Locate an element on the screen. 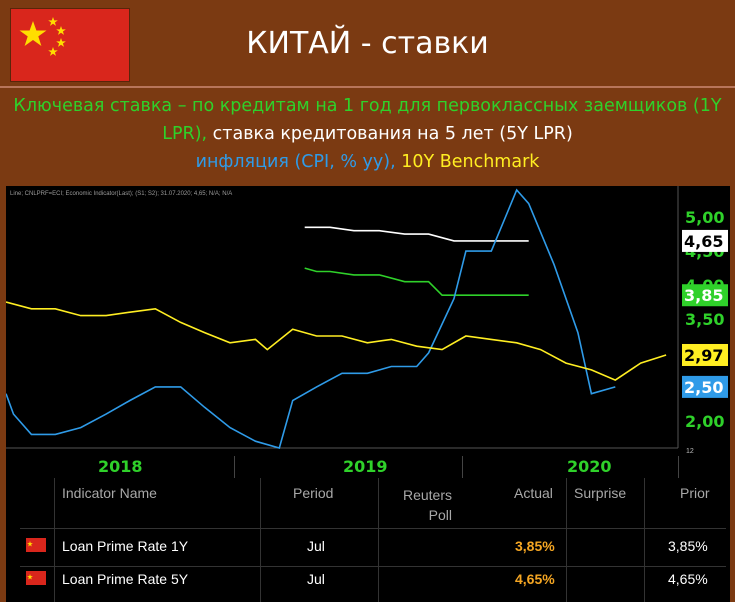 The image size is (735, 602). svg-text: 2,50 is located at coordinates (703, 387).